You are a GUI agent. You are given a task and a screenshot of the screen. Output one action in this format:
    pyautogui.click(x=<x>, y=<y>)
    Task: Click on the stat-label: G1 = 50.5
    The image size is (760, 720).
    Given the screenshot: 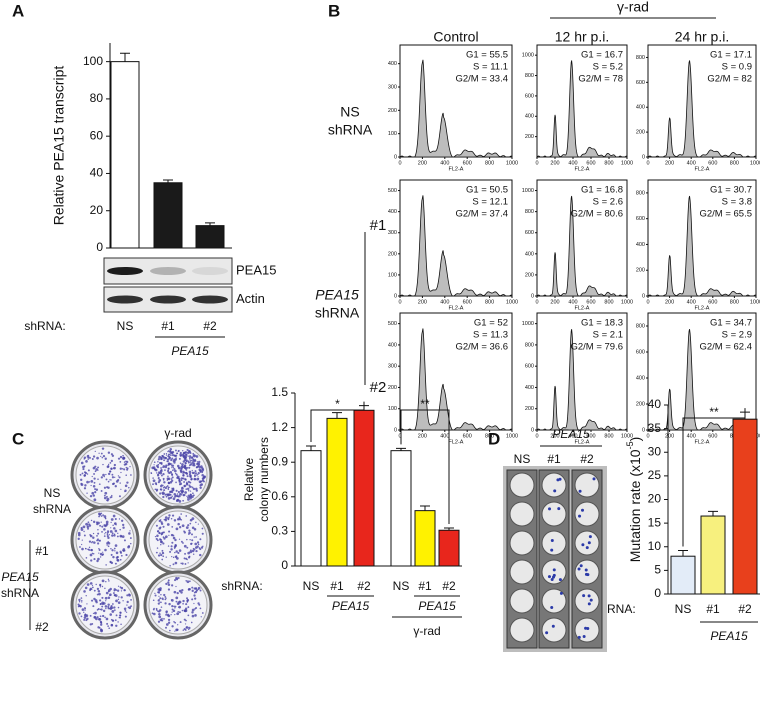 What is the action you would take?
    pyautogui.click(x=487, y=190)
    